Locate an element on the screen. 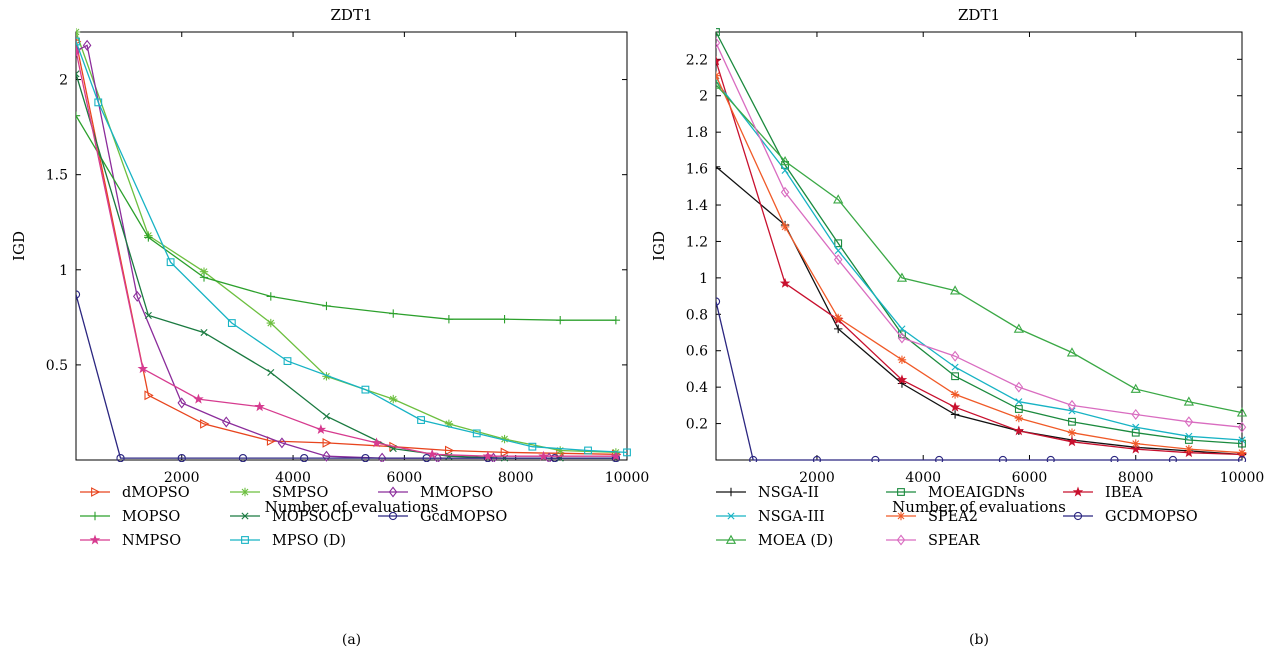 Image resolution: width=1282 pixels, height=661 pixels. panel-label: (a) is located at coordinates (351, 640).